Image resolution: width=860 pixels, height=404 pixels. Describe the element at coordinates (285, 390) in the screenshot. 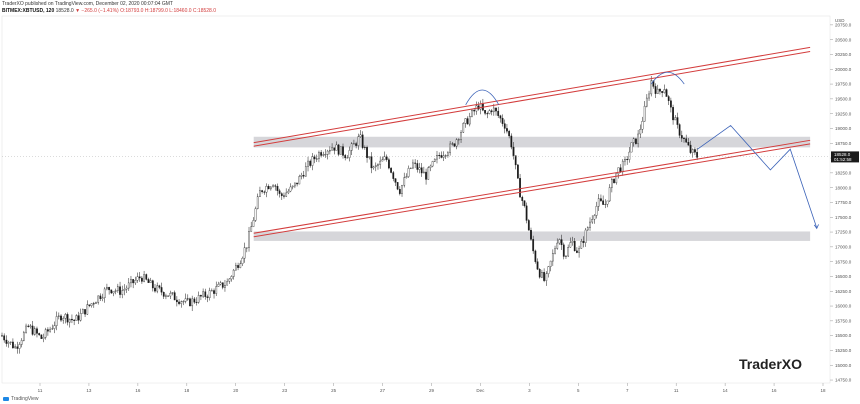

I see `x-tick-label: 23` at that location.